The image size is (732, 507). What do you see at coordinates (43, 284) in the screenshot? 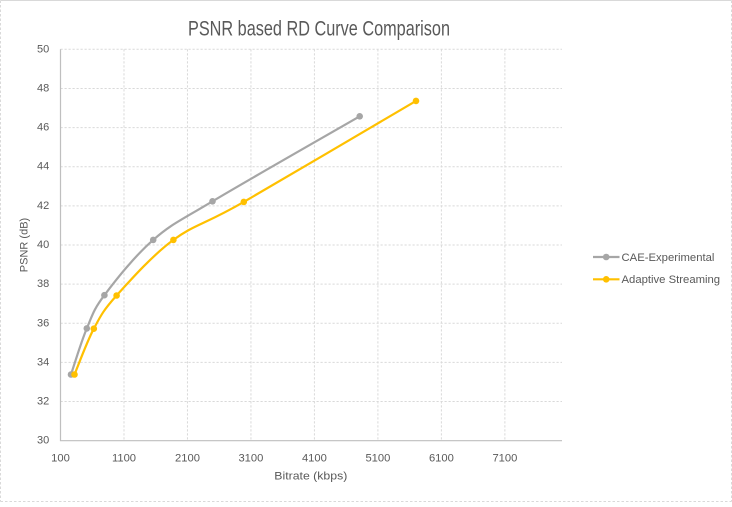
I see `svg-text: 38` at bounding box center [43, 284].